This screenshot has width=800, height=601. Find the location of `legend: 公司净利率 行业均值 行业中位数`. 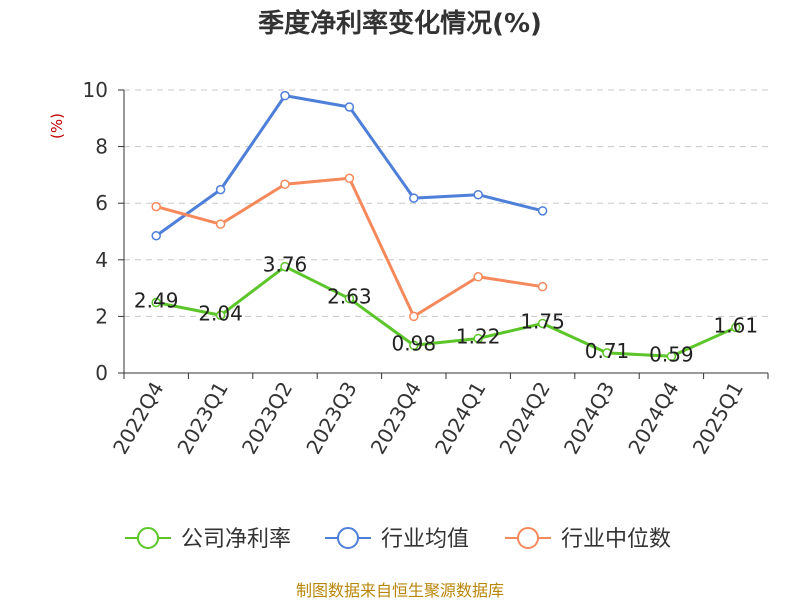

legend: 公司净利率 行业均值 行业中位数 is located at coordinates (398, 539).